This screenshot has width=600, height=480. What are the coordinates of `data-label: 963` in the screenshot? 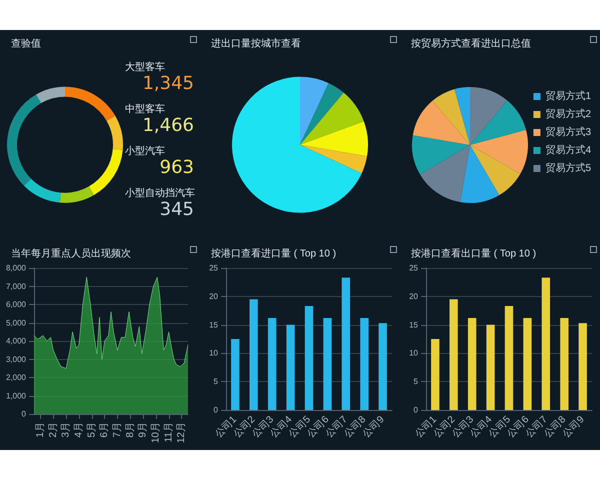 It's located at (177, 167).